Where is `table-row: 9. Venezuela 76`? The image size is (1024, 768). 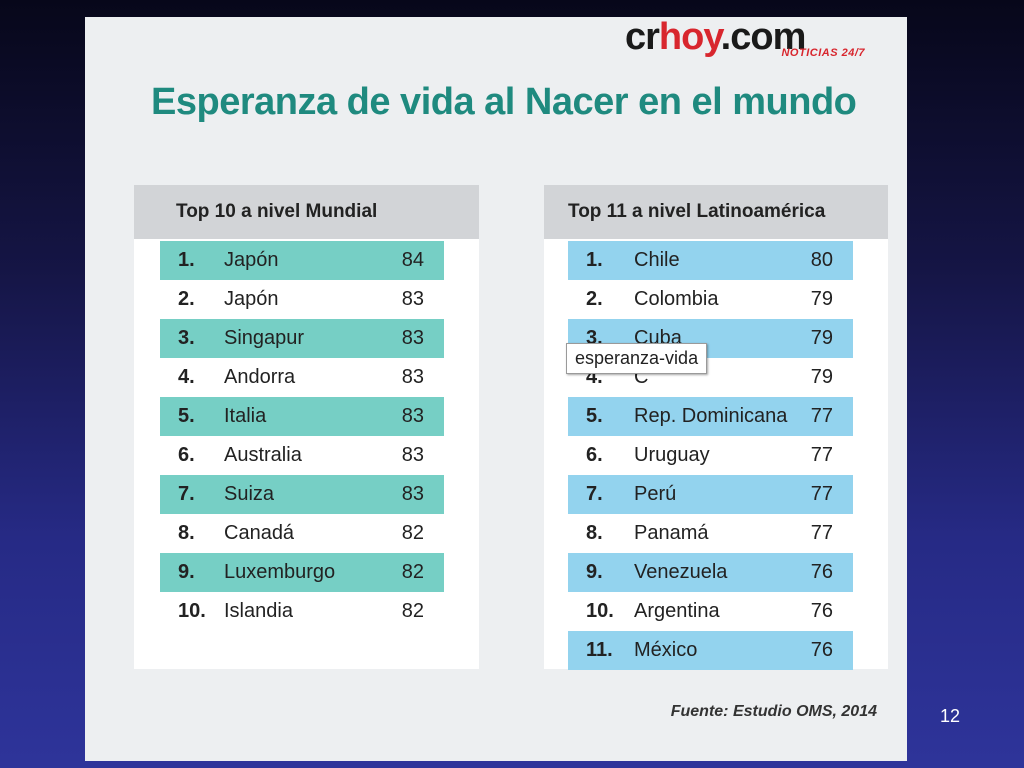
table-row: 9. Venezuela 76 is located at coordinates (710, 572).